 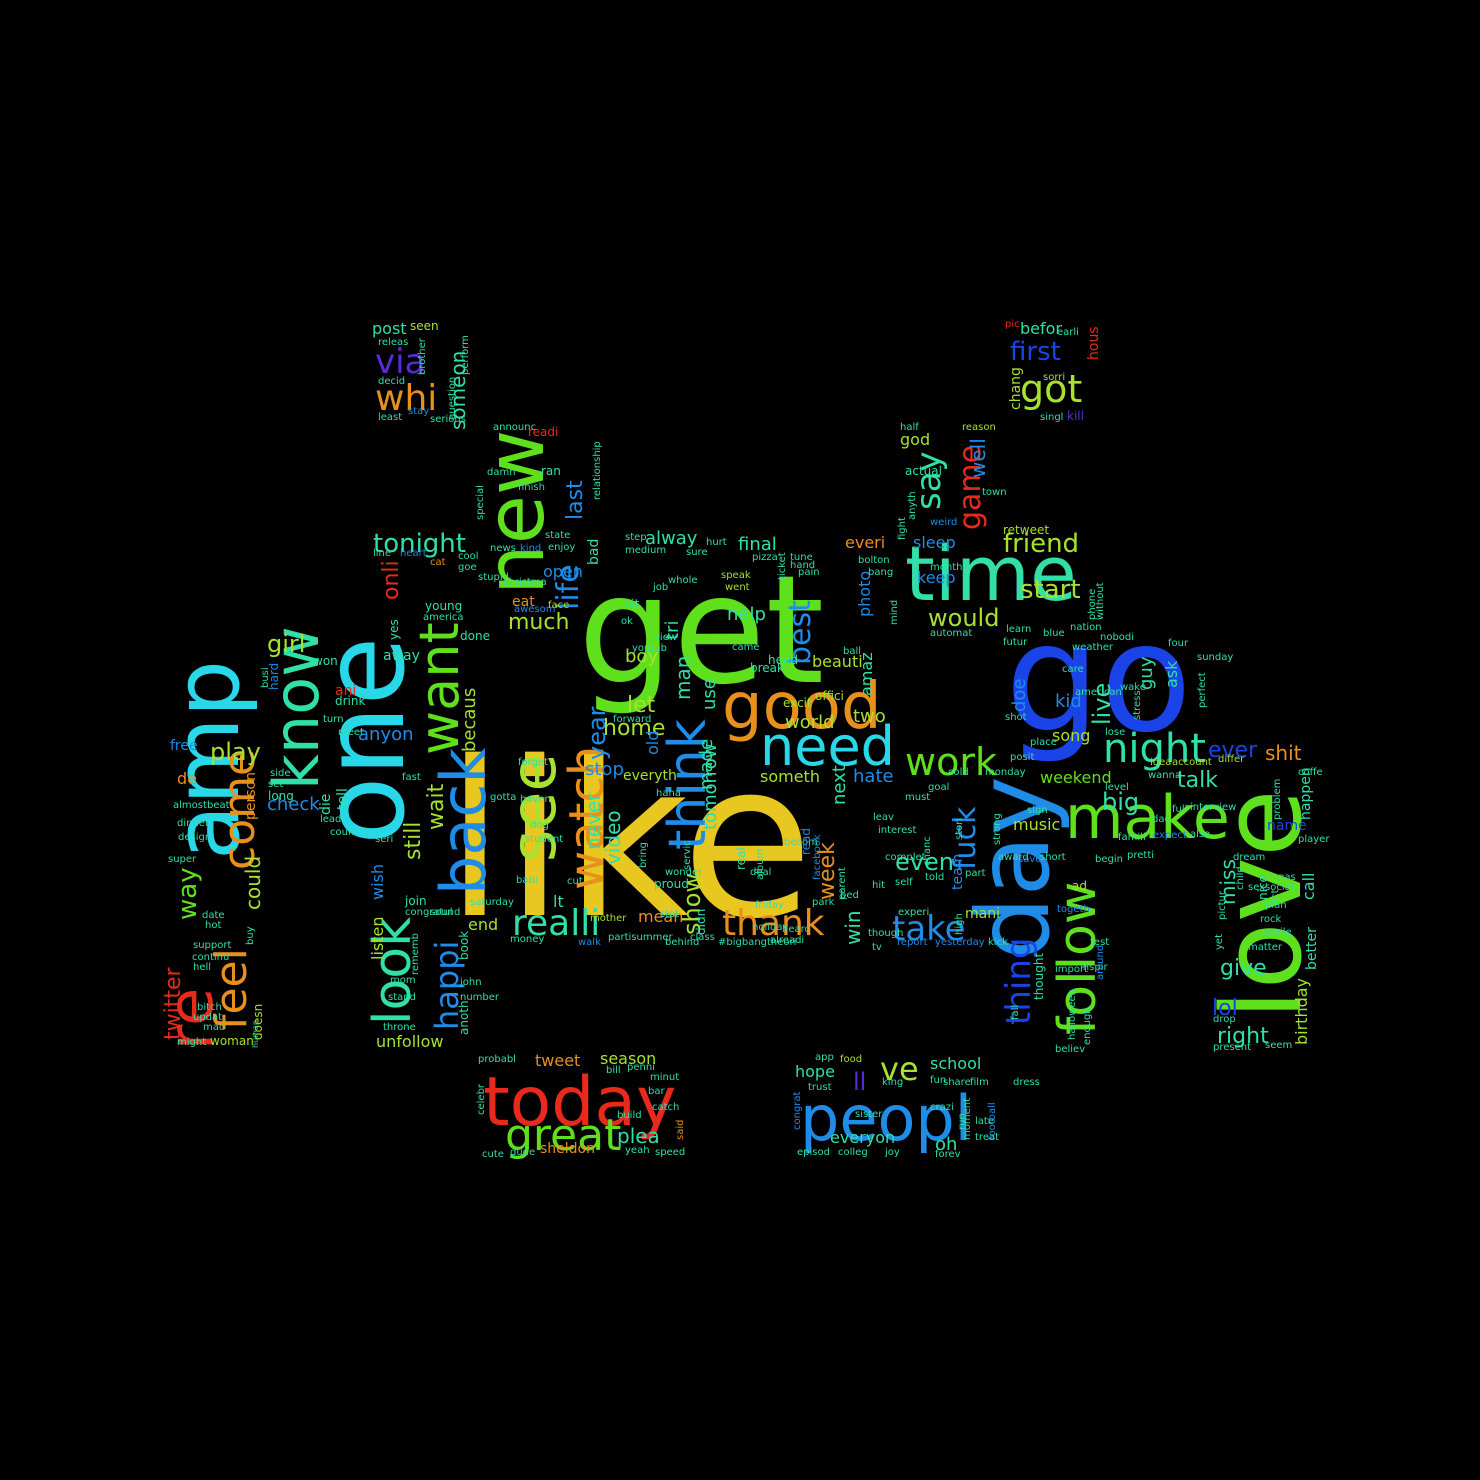 What do you see at coordinates (377, 938) in the screenshot?
I see `cloud-word: listen` at bounding box center [377, 938].